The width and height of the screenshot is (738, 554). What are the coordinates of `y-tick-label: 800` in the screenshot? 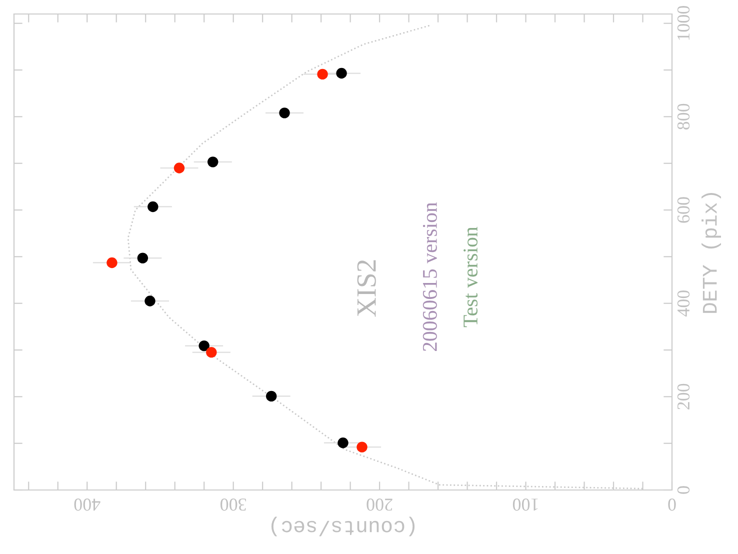 It's located at (683, 117).